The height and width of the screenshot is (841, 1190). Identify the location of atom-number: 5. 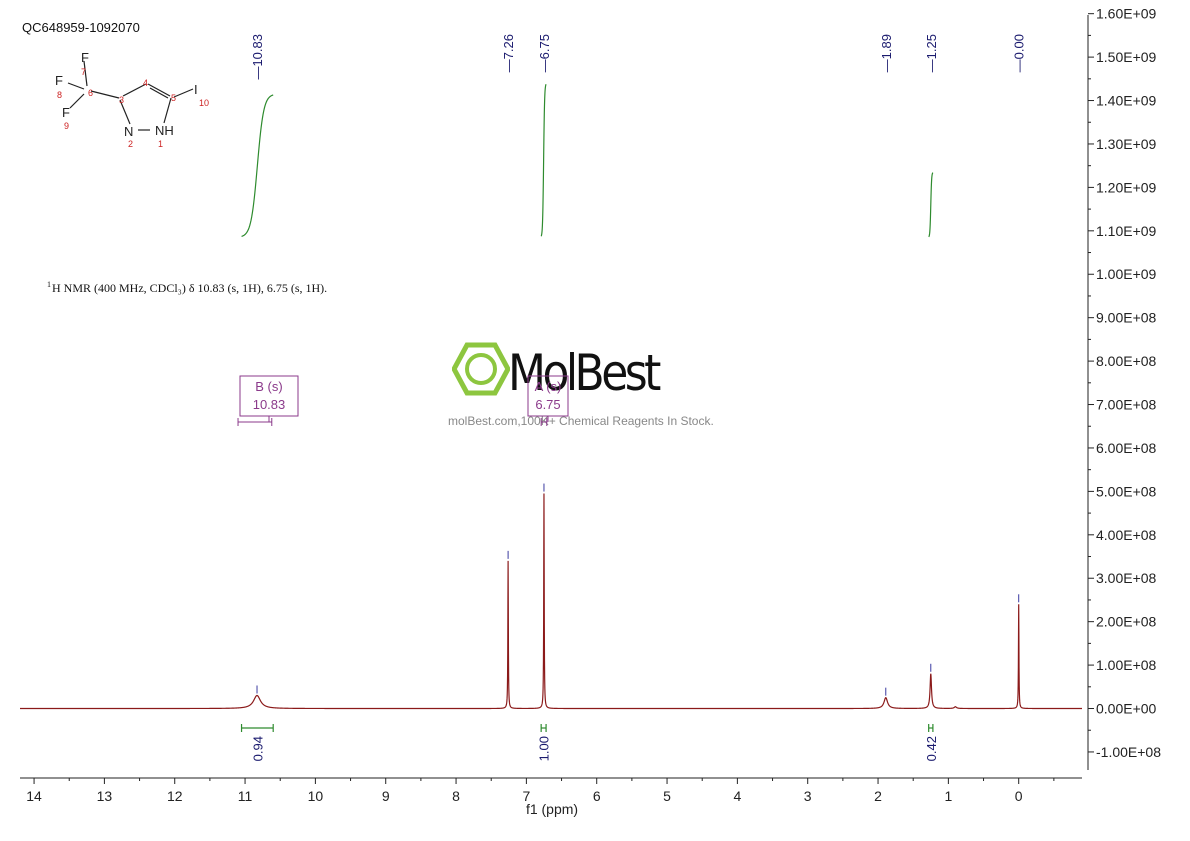
(173, 98).